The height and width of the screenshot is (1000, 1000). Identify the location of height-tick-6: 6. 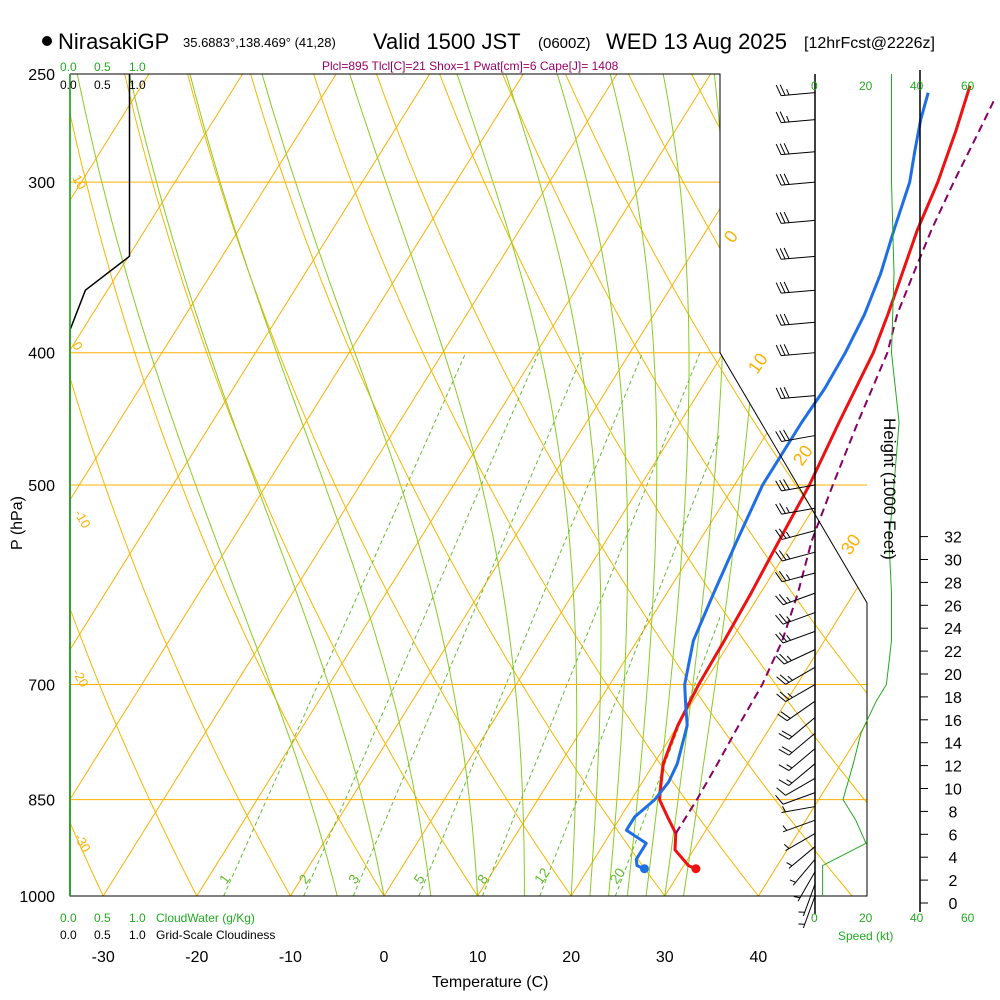
(953, 835).